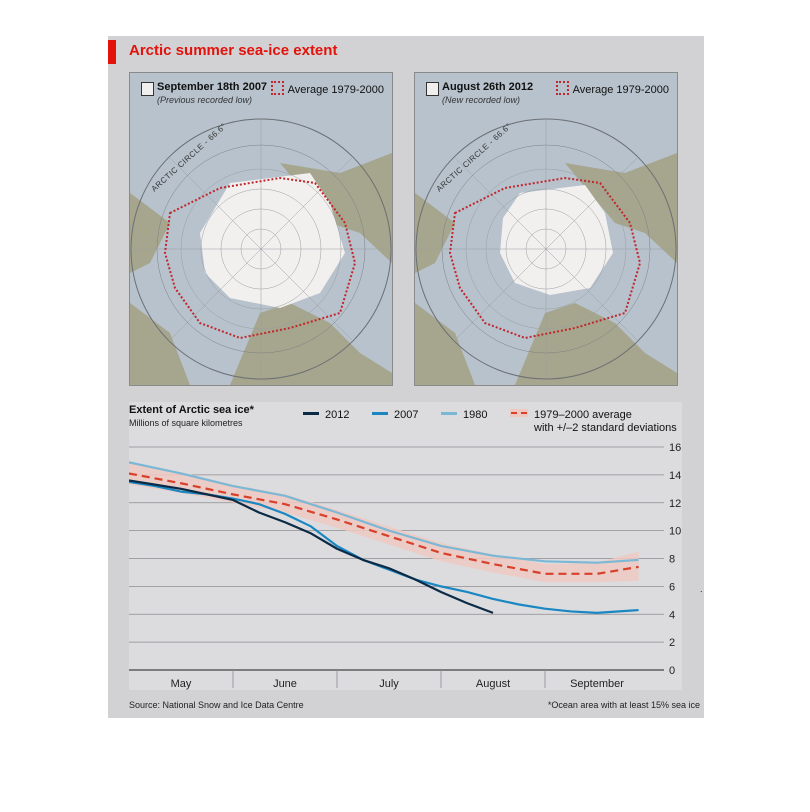 Image resolution: width=810 pixels, height=812 pixels. Describe the element at coordinates (389, 684) in the screenshot. I see `x-tick-label: July` at that location.